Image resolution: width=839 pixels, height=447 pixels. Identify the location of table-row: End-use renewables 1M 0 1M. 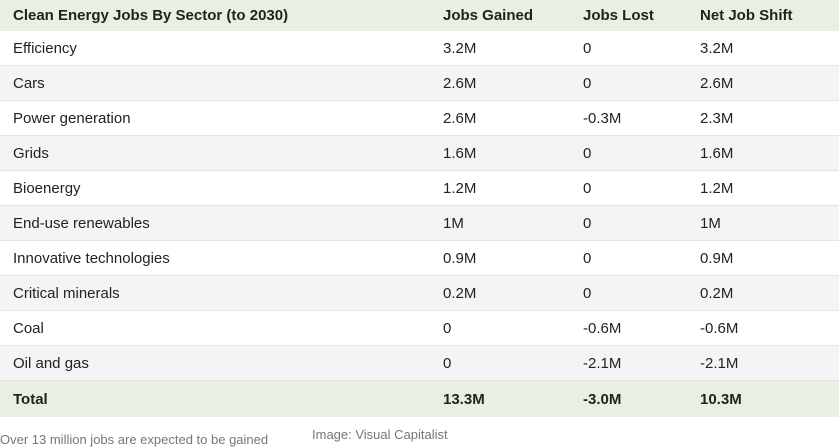
(419, 223).